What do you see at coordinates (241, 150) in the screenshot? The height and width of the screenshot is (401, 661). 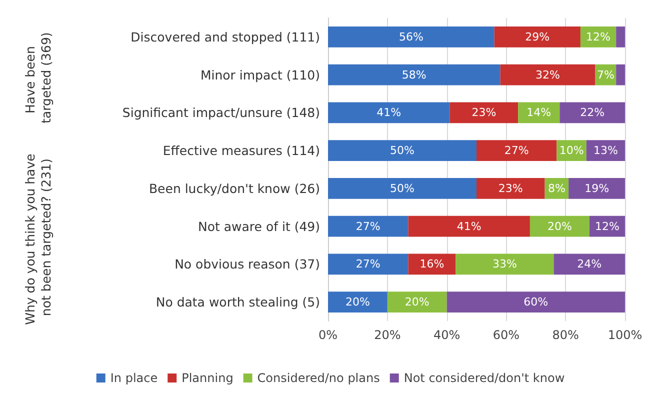 I see `y-tick-label: Effective measures (114)` at bounding box center [241, 150].